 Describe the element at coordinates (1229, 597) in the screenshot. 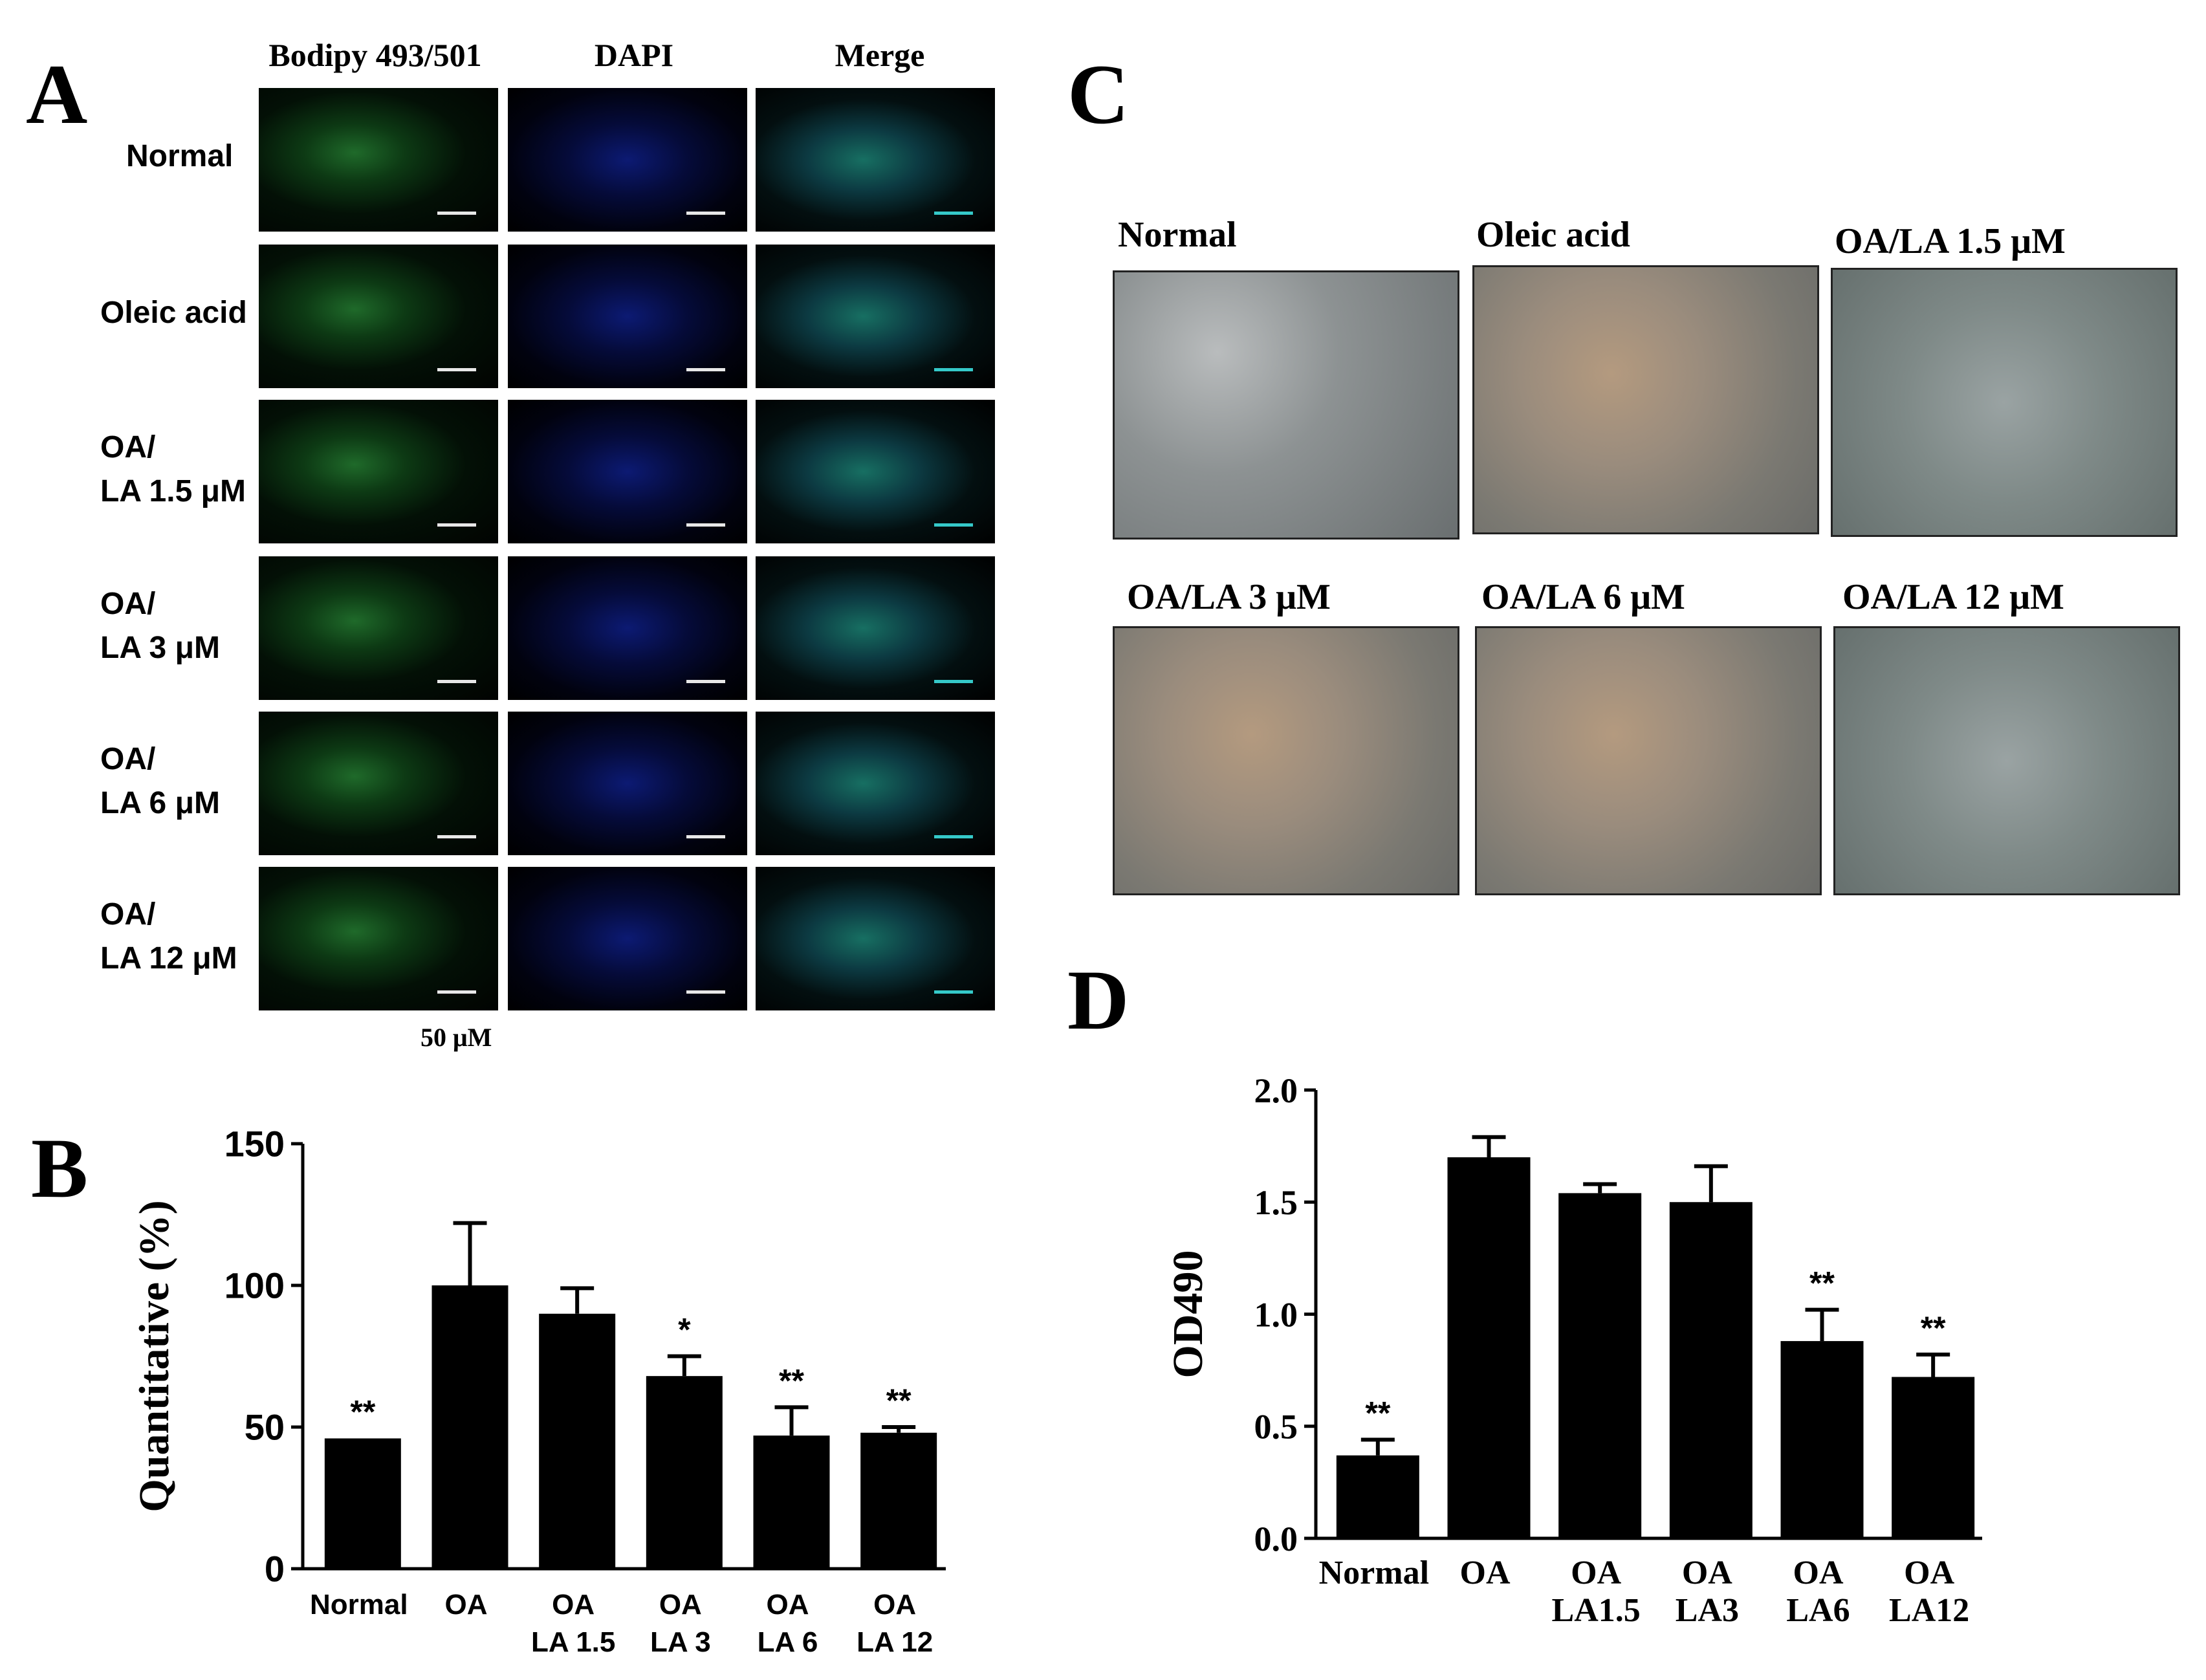

I see `brightfield-label-3: OA/LA 3 μM` at that location.